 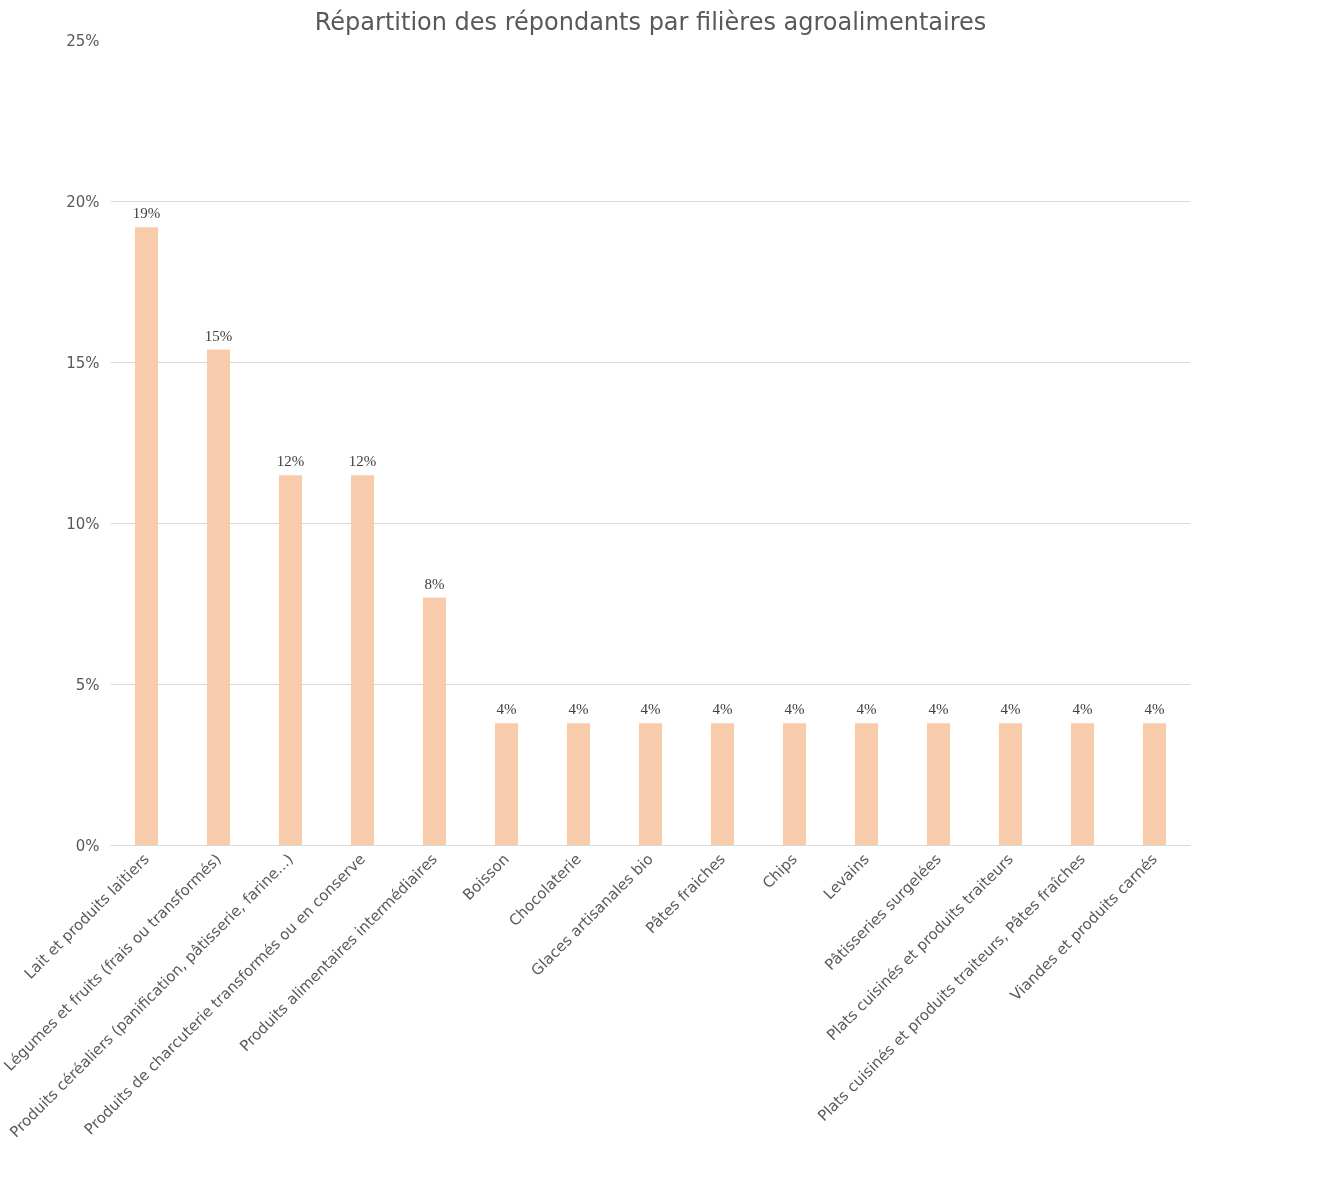 What do you see at coordinates (83, 201) in the screenshot?
I see `y-tick-label: 20%` at bounding box center [83, 201].